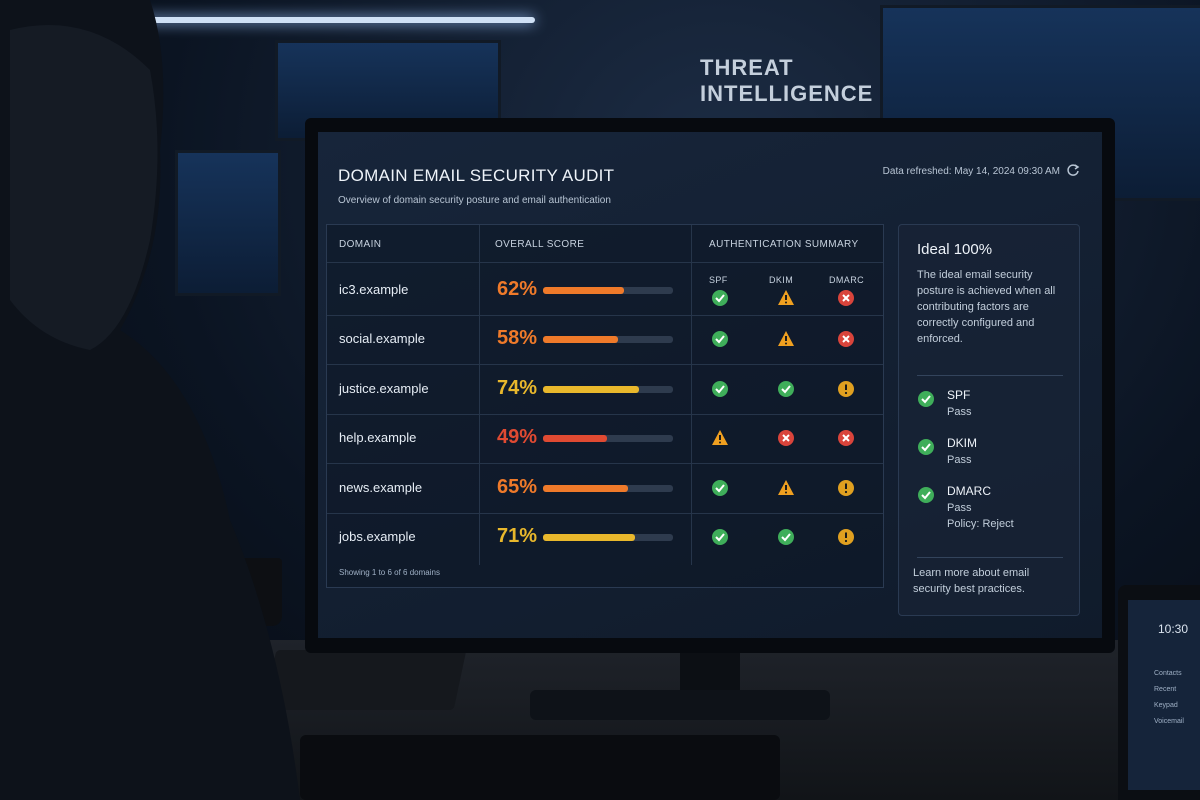 This screenshot has height=800, width=1200. Describe the element at coordinates (1165, 689) in the screenshot. I see `phone-menu-item: Recent` at that location.